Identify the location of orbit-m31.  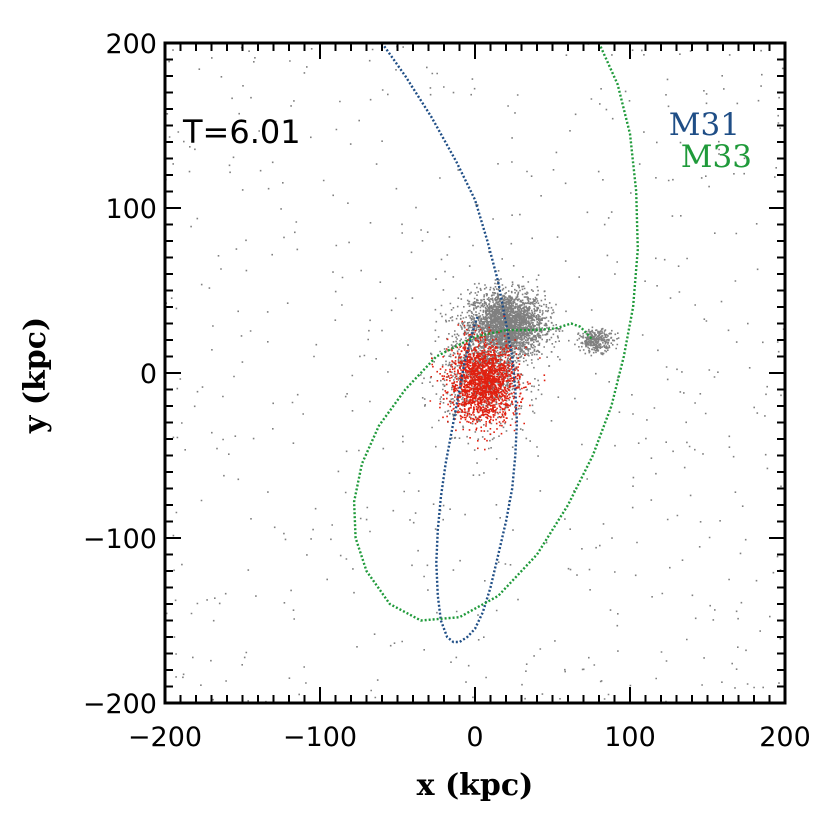
(450, 343).